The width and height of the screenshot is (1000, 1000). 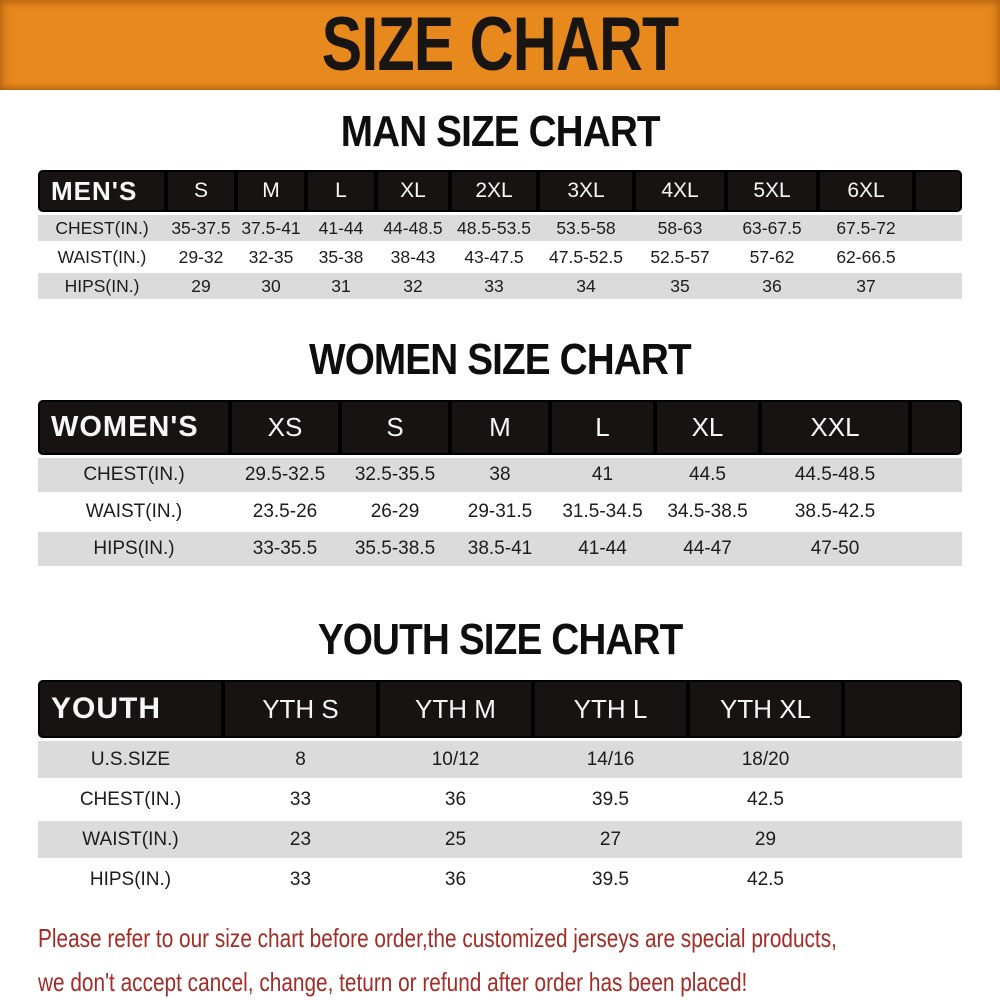 I want to click on size-value-cell: 10/12, so click(x=455, y=758).